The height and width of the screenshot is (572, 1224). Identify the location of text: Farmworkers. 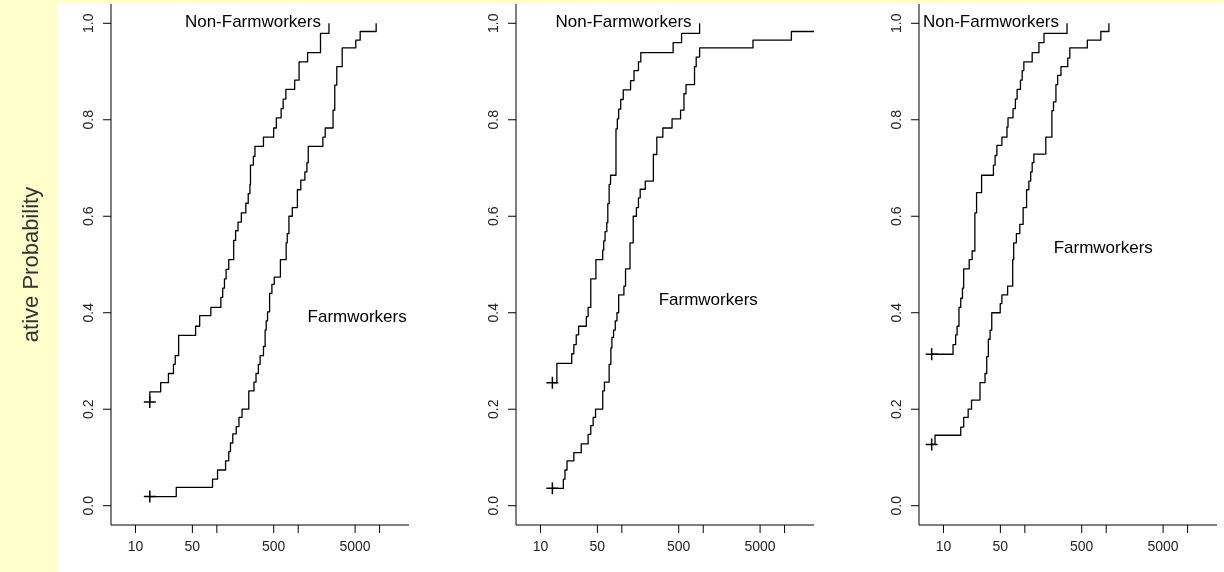
(357, 316).